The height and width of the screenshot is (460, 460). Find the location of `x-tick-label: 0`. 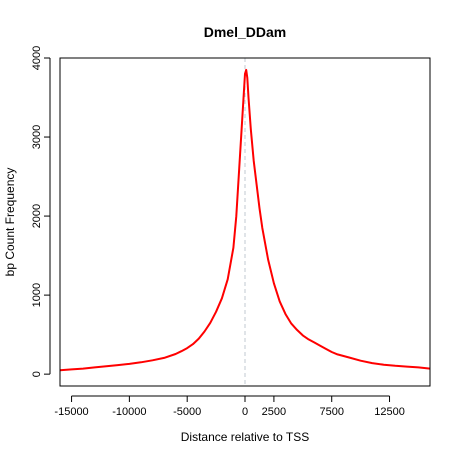

x-tick-label: 0 is located at coordinates (245, 412).